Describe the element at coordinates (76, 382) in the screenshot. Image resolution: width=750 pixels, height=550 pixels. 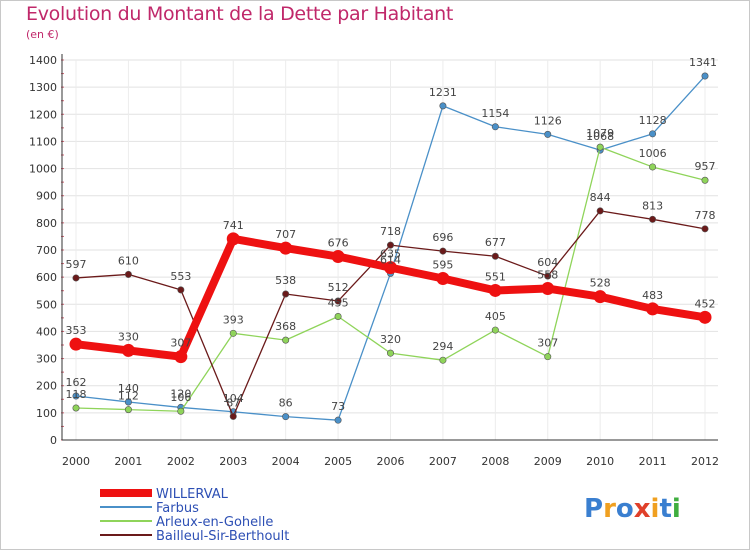
I see `data-label-farbus: 162` at that location.